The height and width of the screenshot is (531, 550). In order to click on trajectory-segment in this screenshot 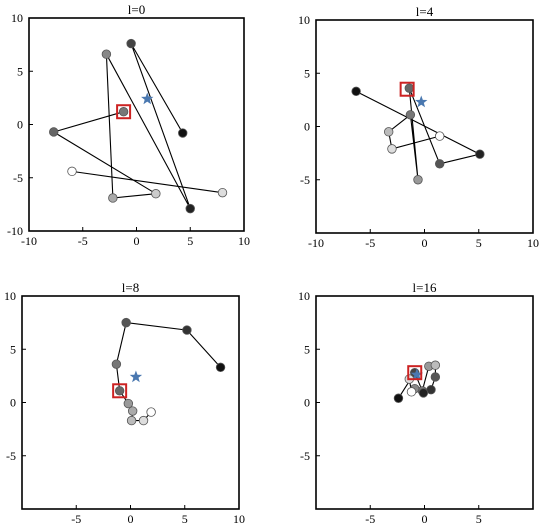, I will do `click(147, 182)`.